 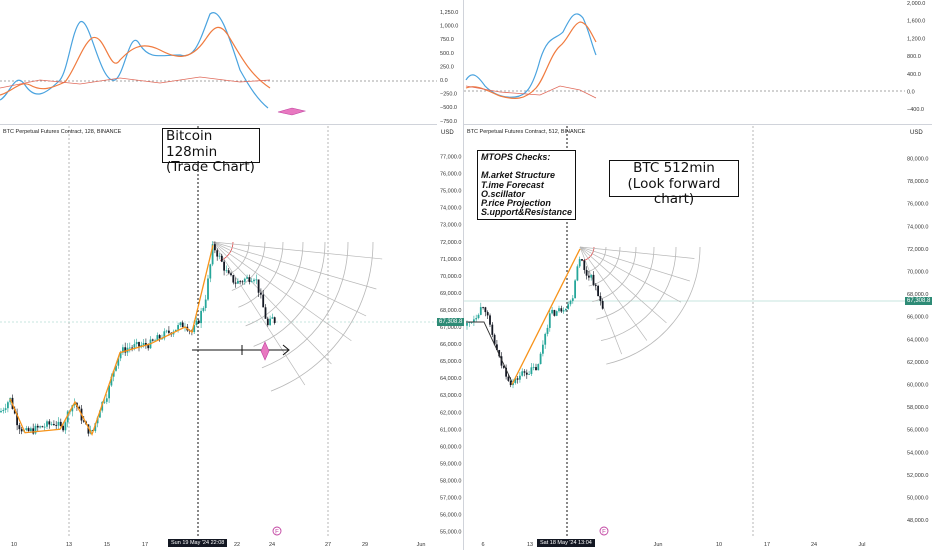 I want to click on left-x-tick-label: 22, so click(x=237, y=545).